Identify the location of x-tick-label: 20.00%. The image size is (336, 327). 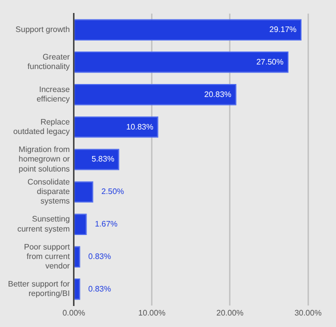
(230, 313).